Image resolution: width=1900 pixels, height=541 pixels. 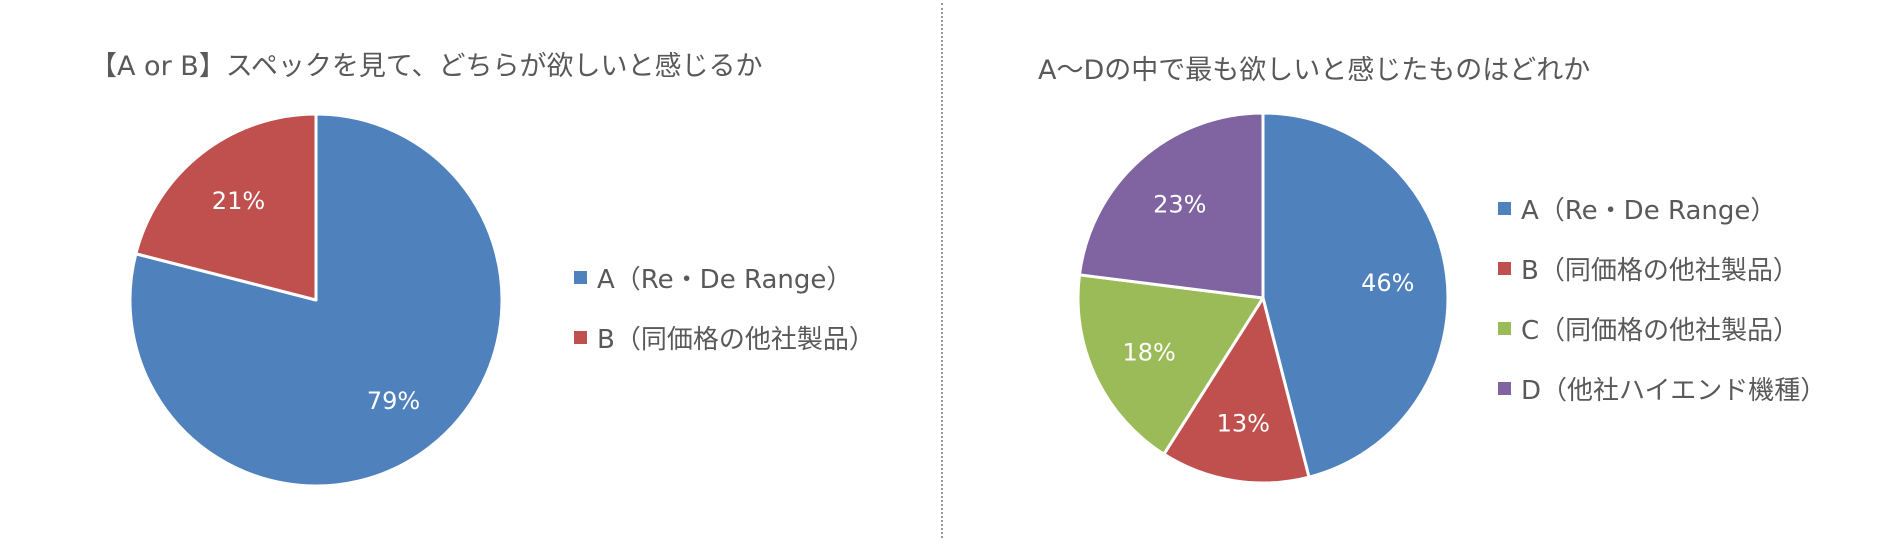 I want to click on pie-data-label: 21%, so click(x=238, y=201).